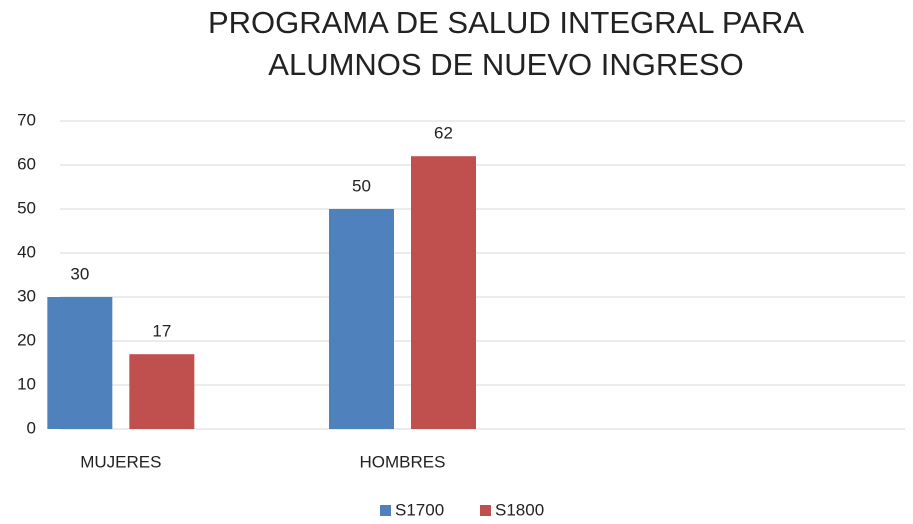  Describe the element at coordinates (519, 509) in the screenshot. I see `legend-label: S1800` at that location.